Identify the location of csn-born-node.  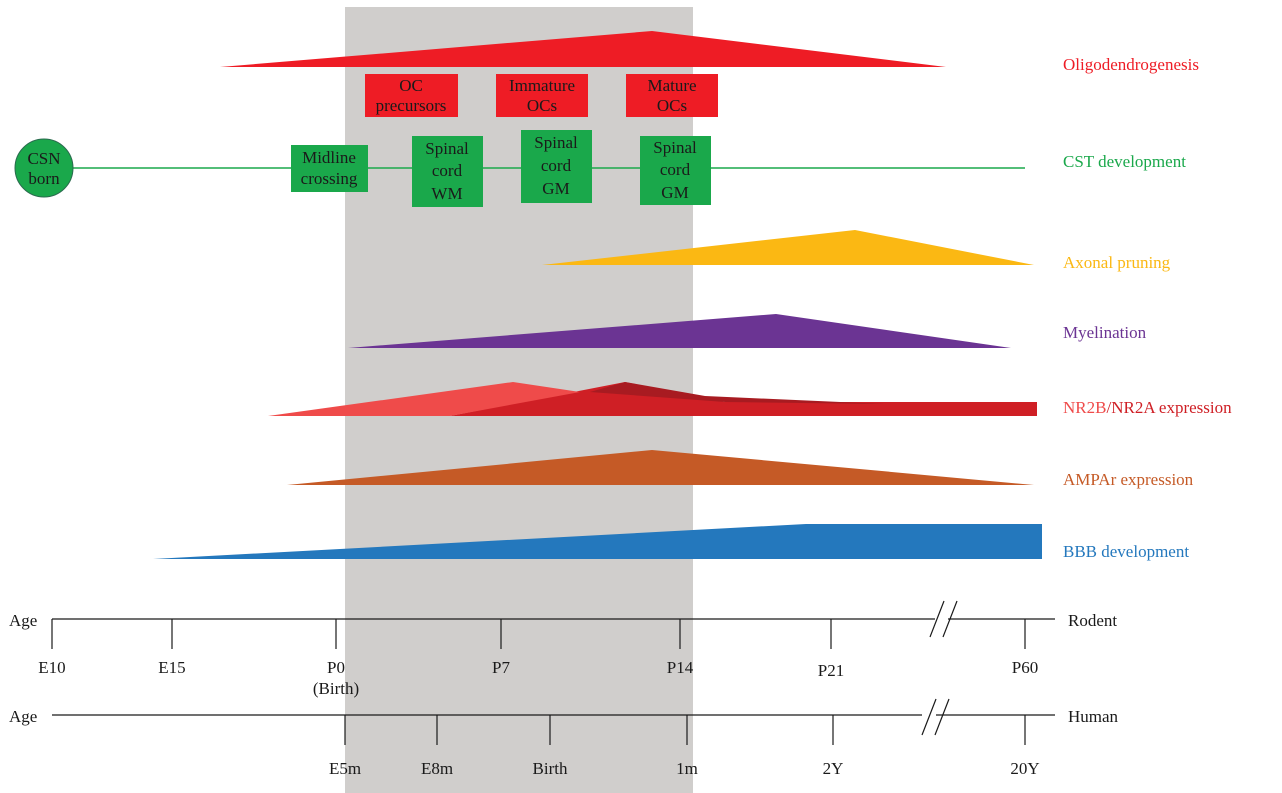
(44, 168).